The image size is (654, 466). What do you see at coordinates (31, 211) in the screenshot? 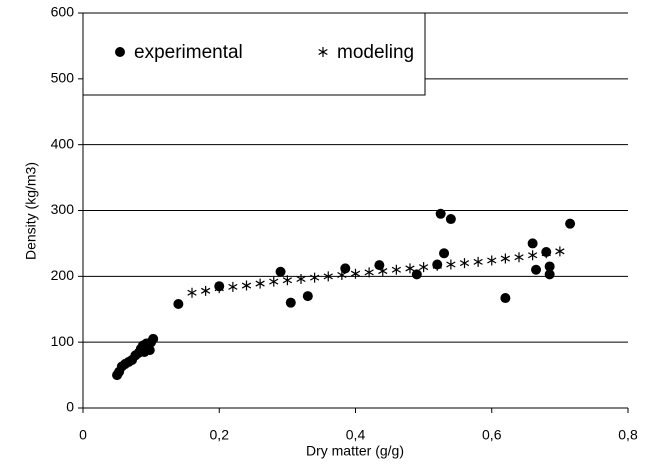
I see `y-axis-label: Density (kg/m3)` at bounding box center [31, 211].